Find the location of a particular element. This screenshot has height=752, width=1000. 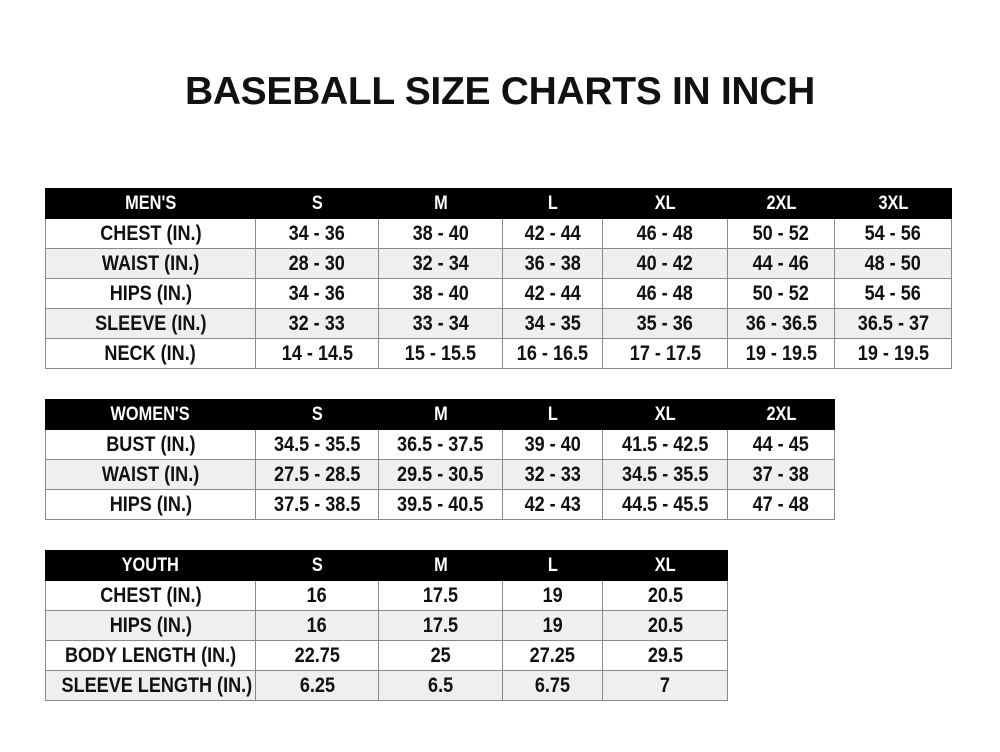

cell-text: 28 - 30 is located at coordinates (317, 263).